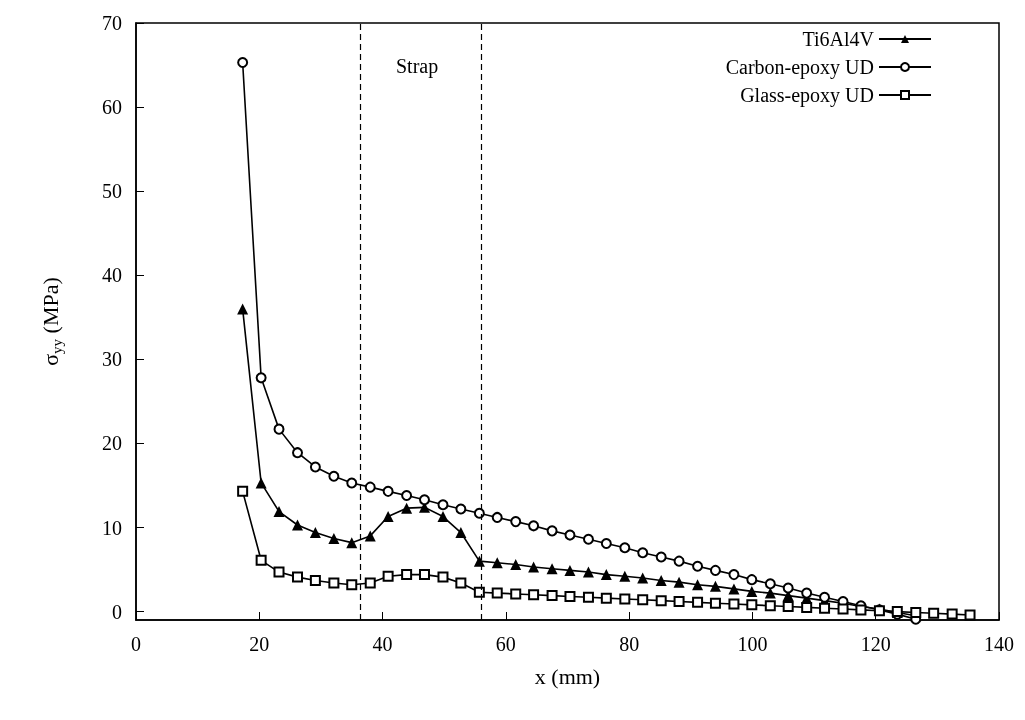 The image size is (1025, 720). Describe the element at coordinates (112, 23) in the screenshot. I see `y-tick-label: 70` at that location.